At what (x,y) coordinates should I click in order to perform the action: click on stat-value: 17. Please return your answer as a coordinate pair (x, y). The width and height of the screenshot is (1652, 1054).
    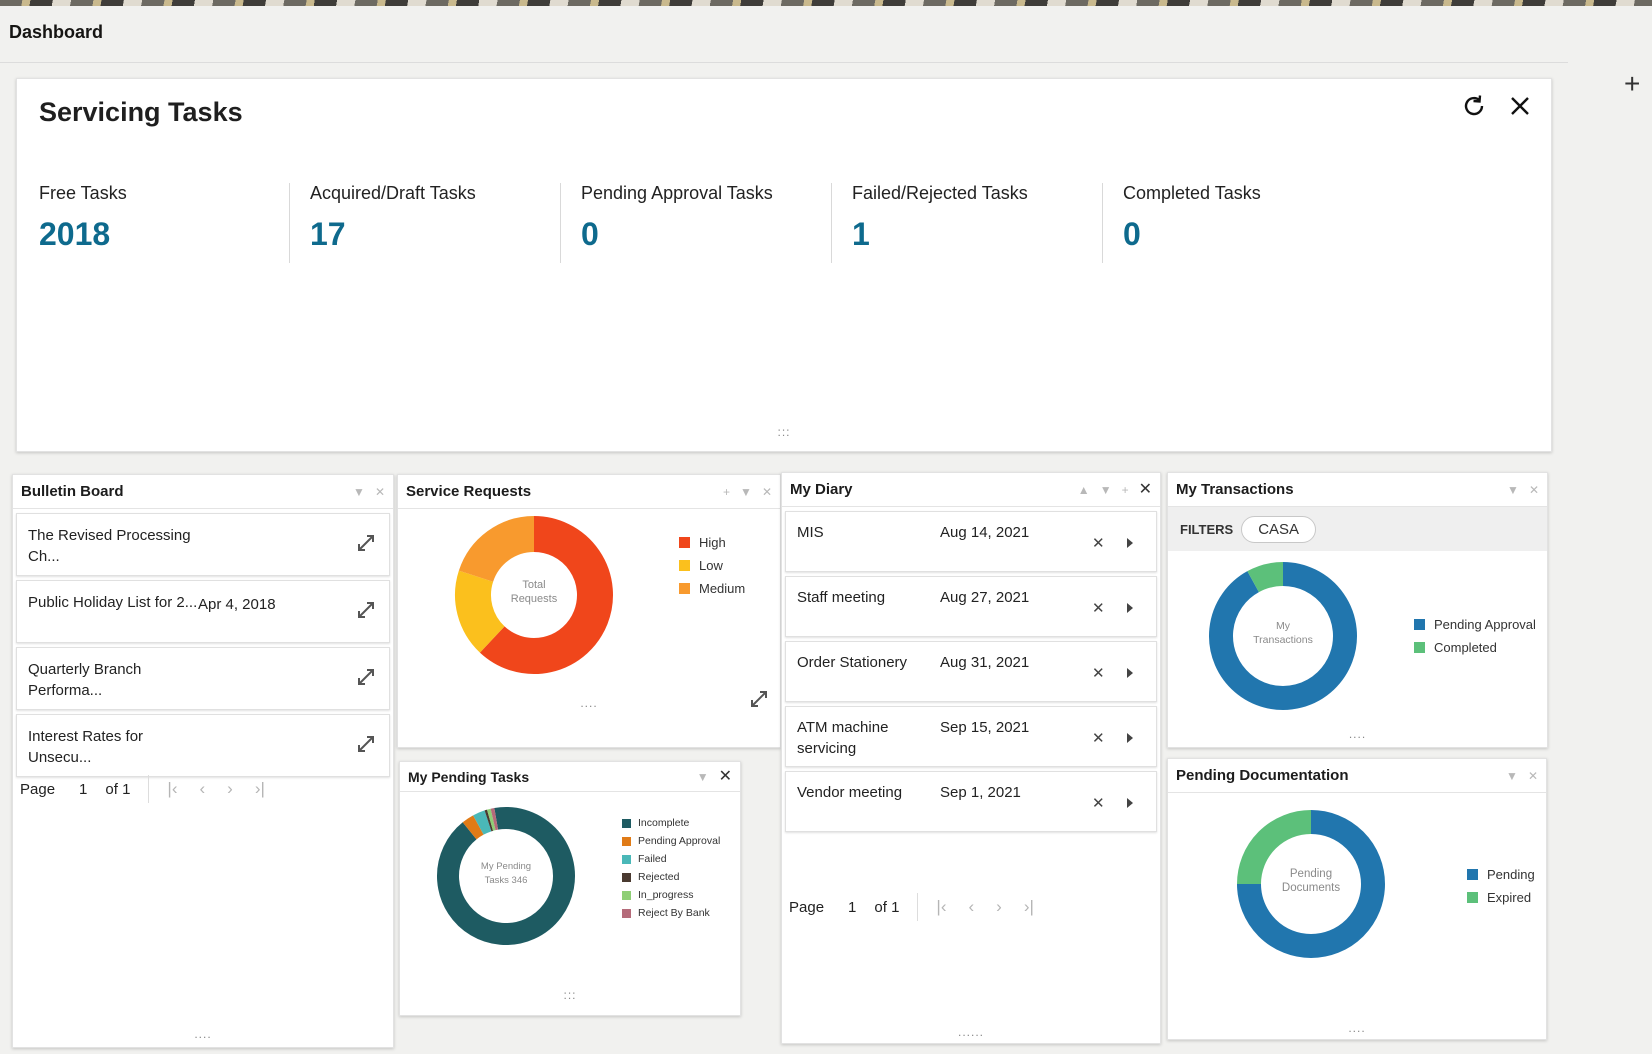
    Looking at the image, I should click on (328, 234).